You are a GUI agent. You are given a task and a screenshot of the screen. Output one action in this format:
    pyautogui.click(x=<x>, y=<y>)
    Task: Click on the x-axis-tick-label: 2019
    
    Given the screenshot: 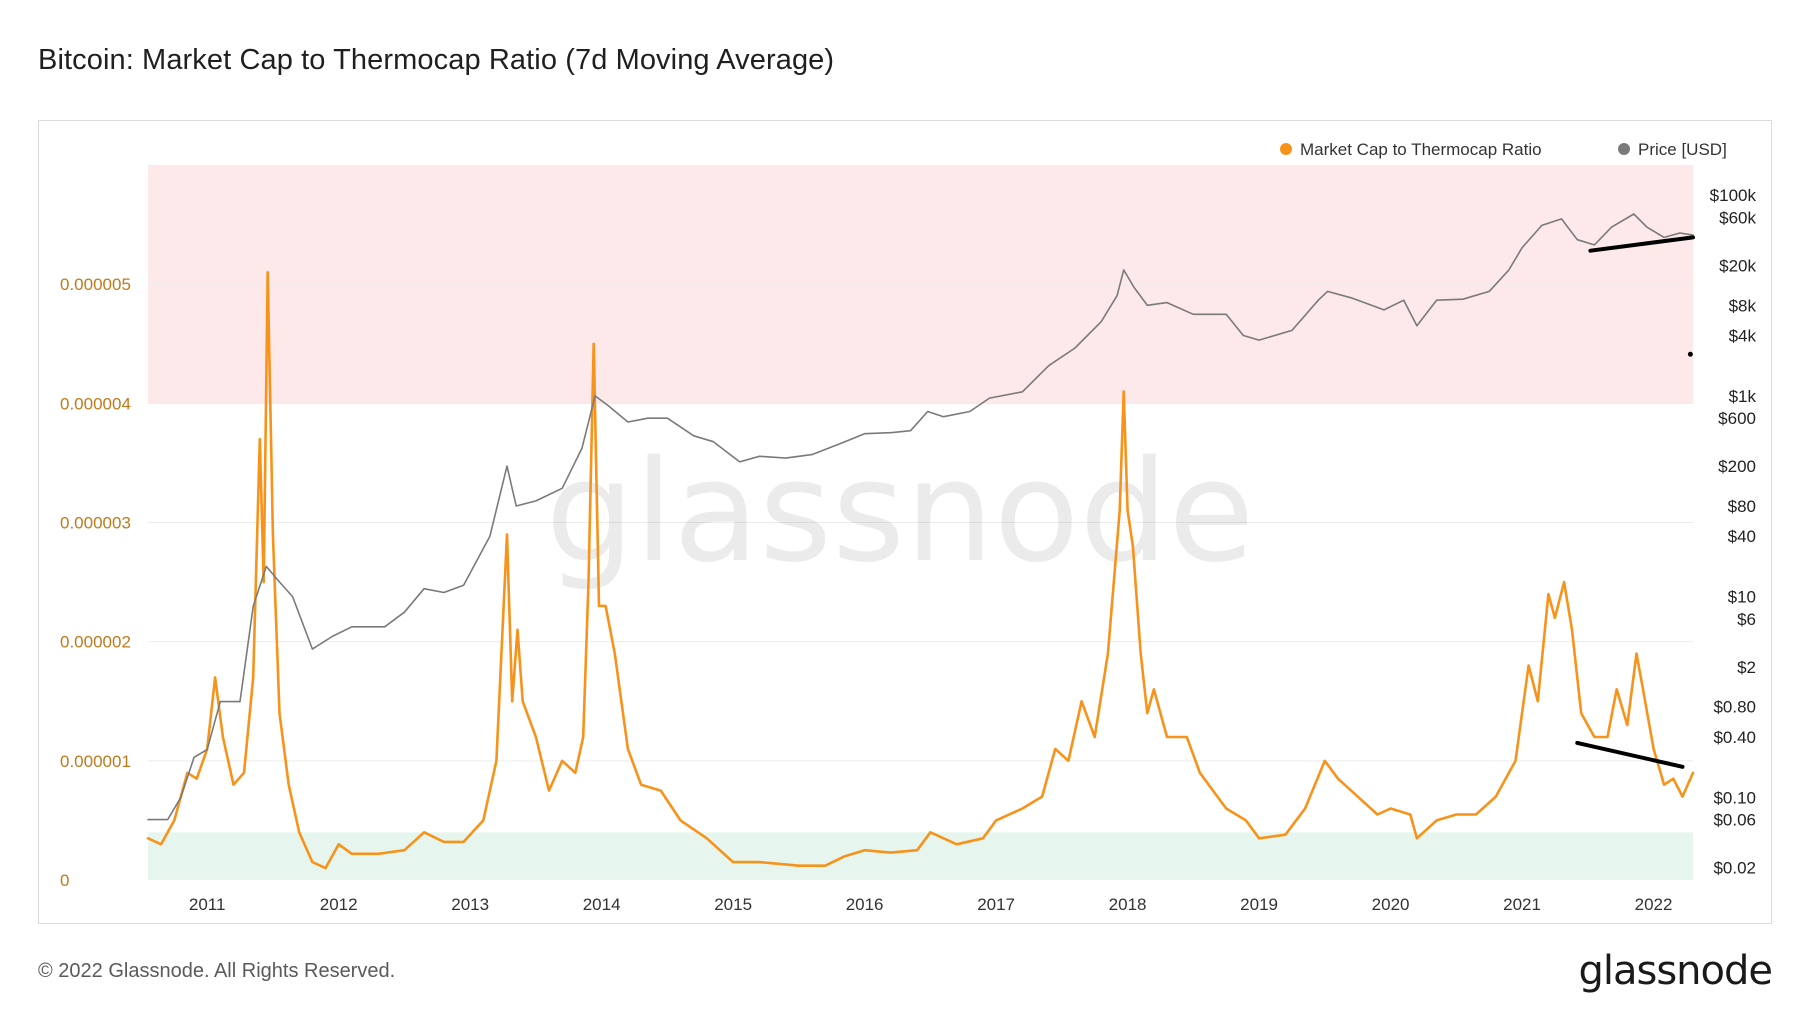 What is the action you would take?
    pyautogui.click(x=1259, y=904)
    